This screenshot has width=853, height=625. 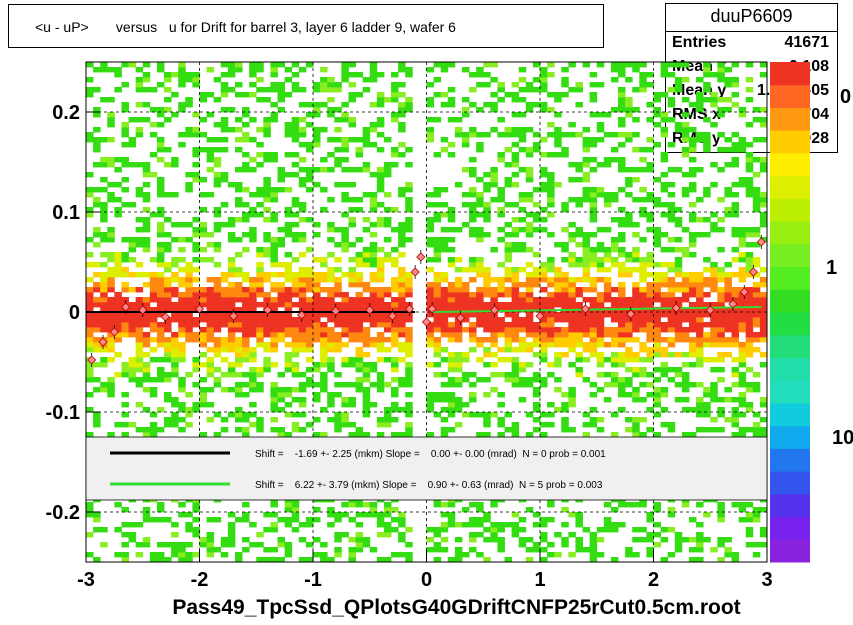 What do you see at coordinates (653, 580) in the screenshot?
I see `x-tick-label: 2` at bounding box center [653, 580].